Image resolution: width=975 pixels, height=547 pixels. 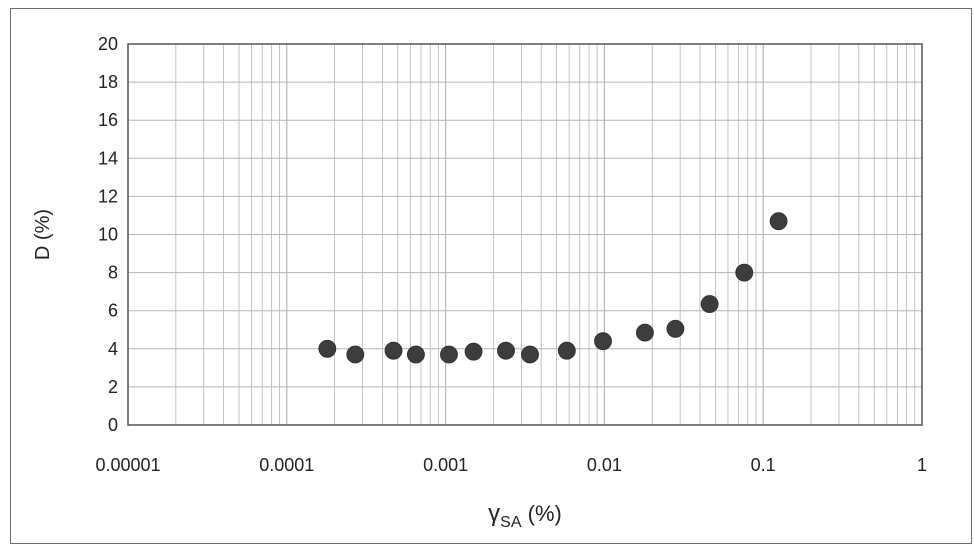 What do you see at coordinates (108, 196) in the screenshot?
I see `y-tick-label: 12` at bounding box center [108, 196].